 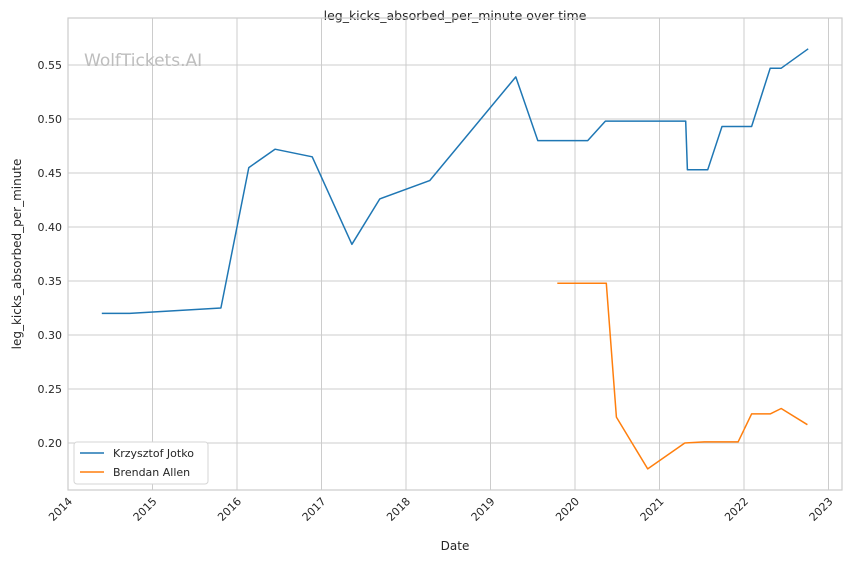 What do you see at coordinates (314, 509) in the screenshot?
I see `x-tick-label: 2017` at bounding box center [314, 509].